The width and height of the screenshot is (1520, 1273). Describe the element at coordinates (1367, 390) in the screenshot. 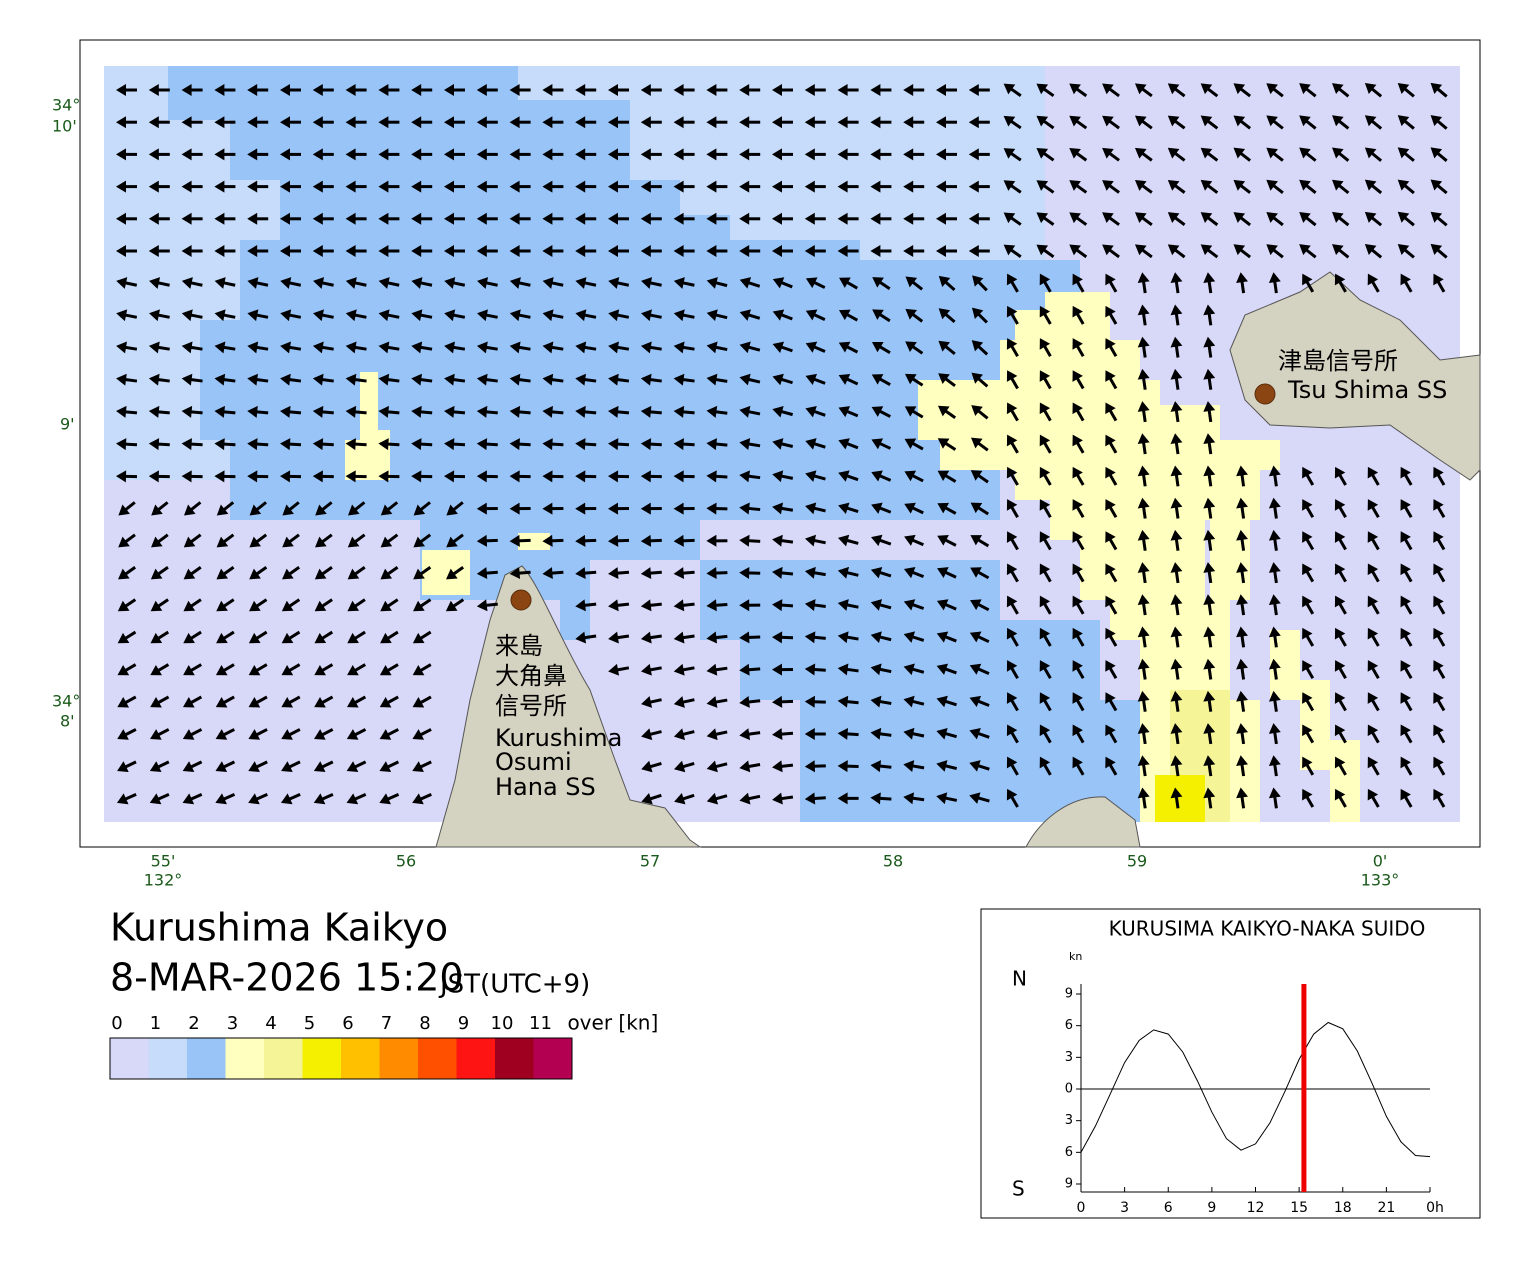

I see `place-label: Tsu Shima SS` at that location.